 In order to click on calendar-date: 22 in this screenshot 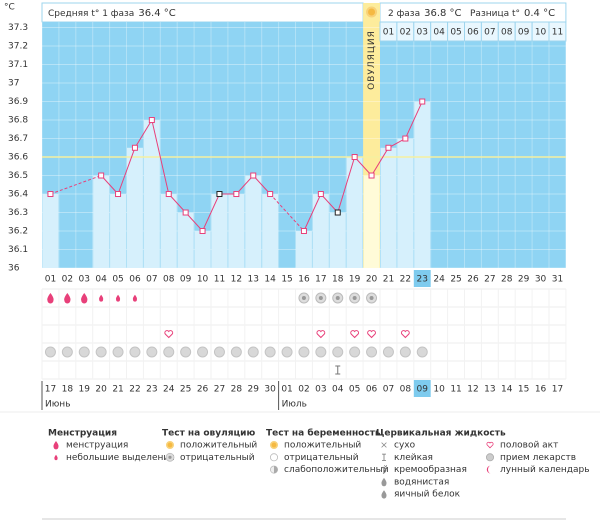, I will do `click(134, 390)`.